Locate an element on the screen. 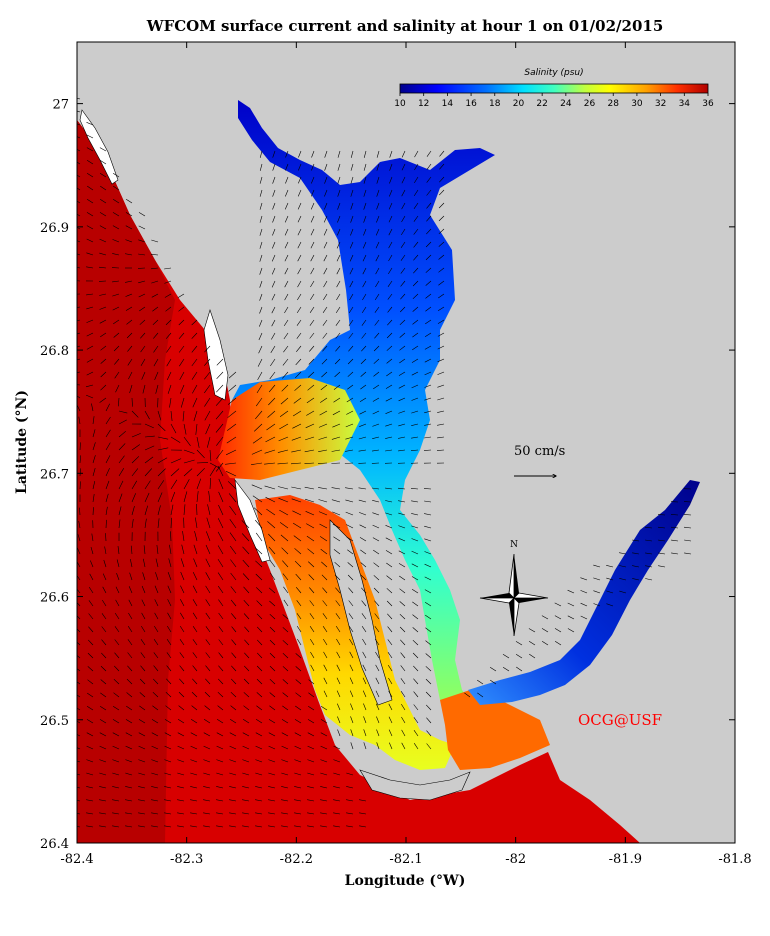 Image resolution: width=770 pixels, height=936 pixels. north-point is located at coordinates (516, 576).